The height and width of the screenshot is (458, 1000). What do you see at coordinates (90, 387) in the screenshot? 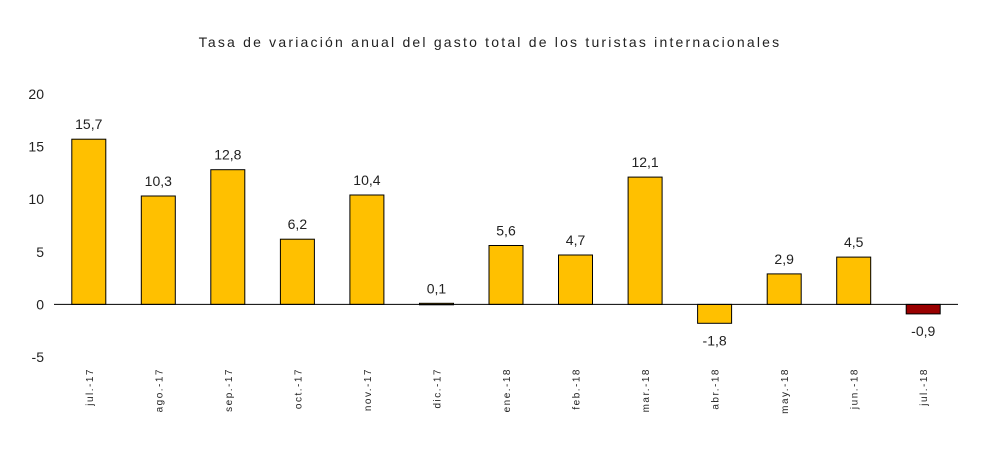
I see `x-category-label: jul.-17` at bounding box center [90, 387].